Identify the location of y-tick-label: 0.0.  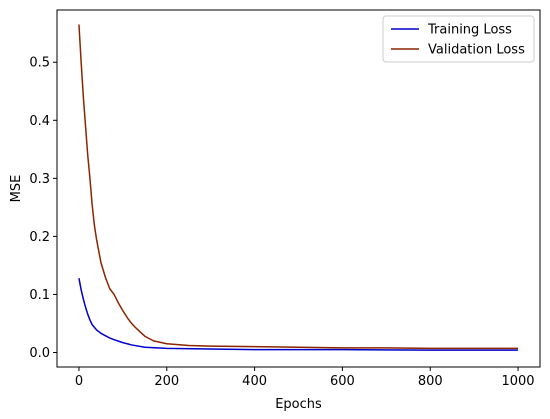
(39, 353).